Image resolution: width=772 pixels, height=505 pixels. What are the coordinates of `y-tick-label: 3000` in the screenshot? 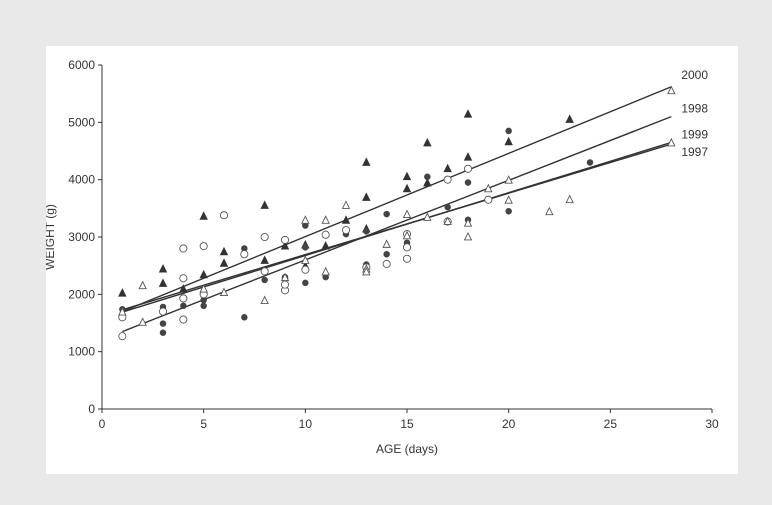 It's located at (81, 237).